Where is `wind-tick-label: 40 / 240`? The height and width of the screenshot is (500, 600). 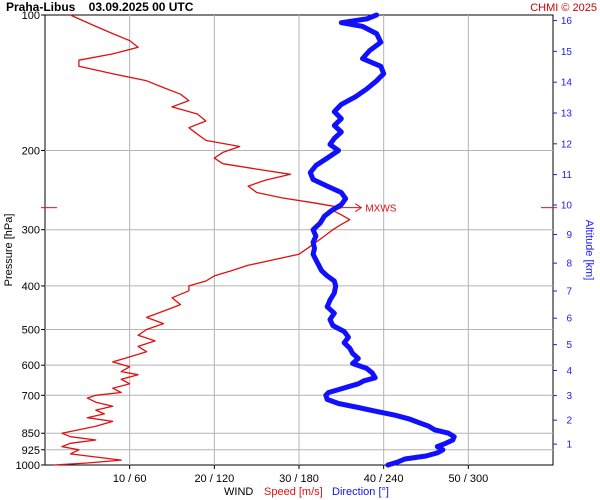
wind-tick-label: 40 / 240 is located at coordinates (384, 479).